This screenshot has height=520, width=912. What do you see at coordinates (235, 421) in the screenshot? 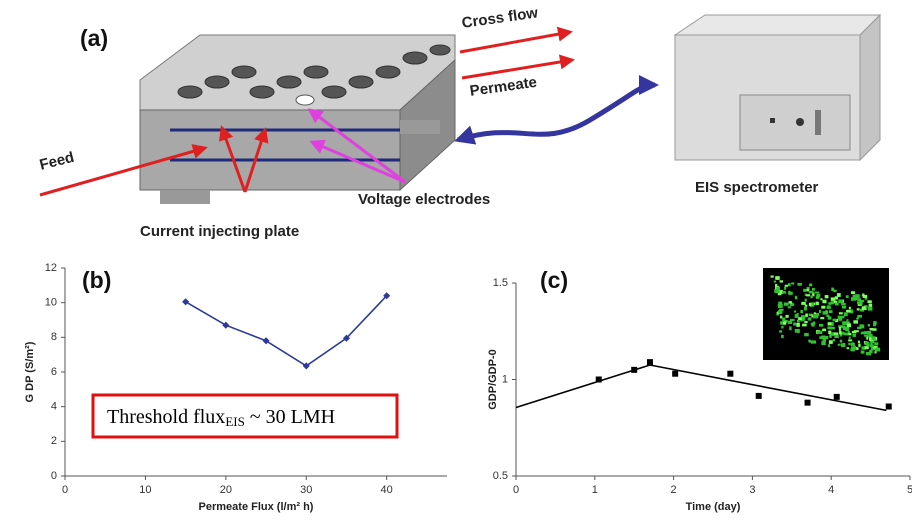
I see `annotation-sub: EIS` at bounding box center [235, 421].